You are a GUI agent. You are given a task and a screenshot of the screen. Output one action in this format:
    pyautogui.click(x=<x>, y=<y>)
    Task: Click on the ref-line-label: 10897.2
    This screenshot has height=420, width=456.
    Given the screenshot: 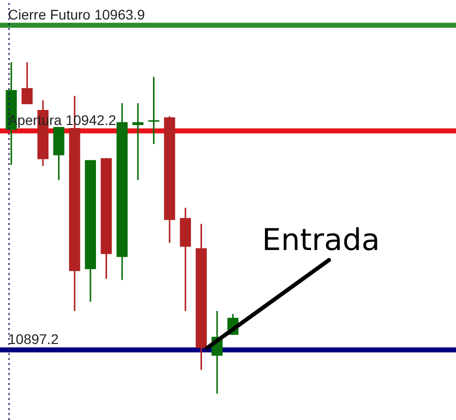 What is the action you would take?
    pyautogui.click(x=33, y=338)
    